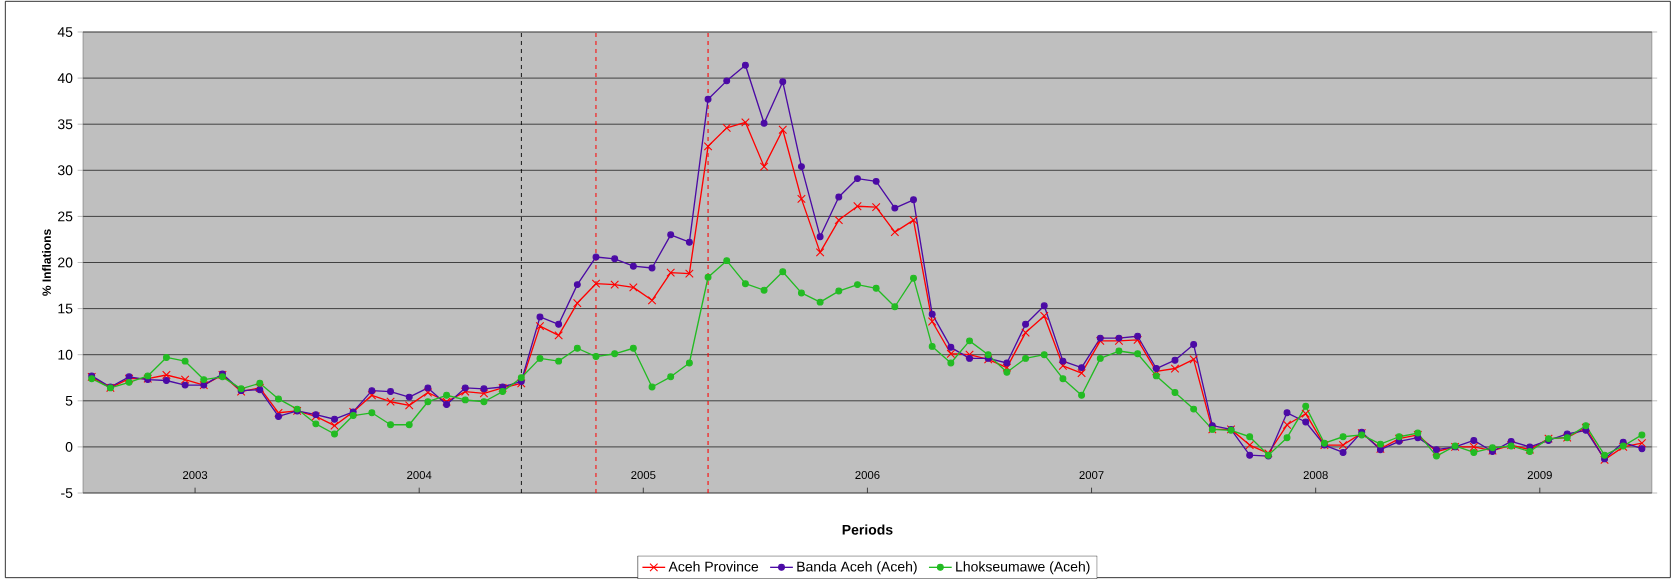  I want to click on x-tick-label: 2006, so click(867, 475).